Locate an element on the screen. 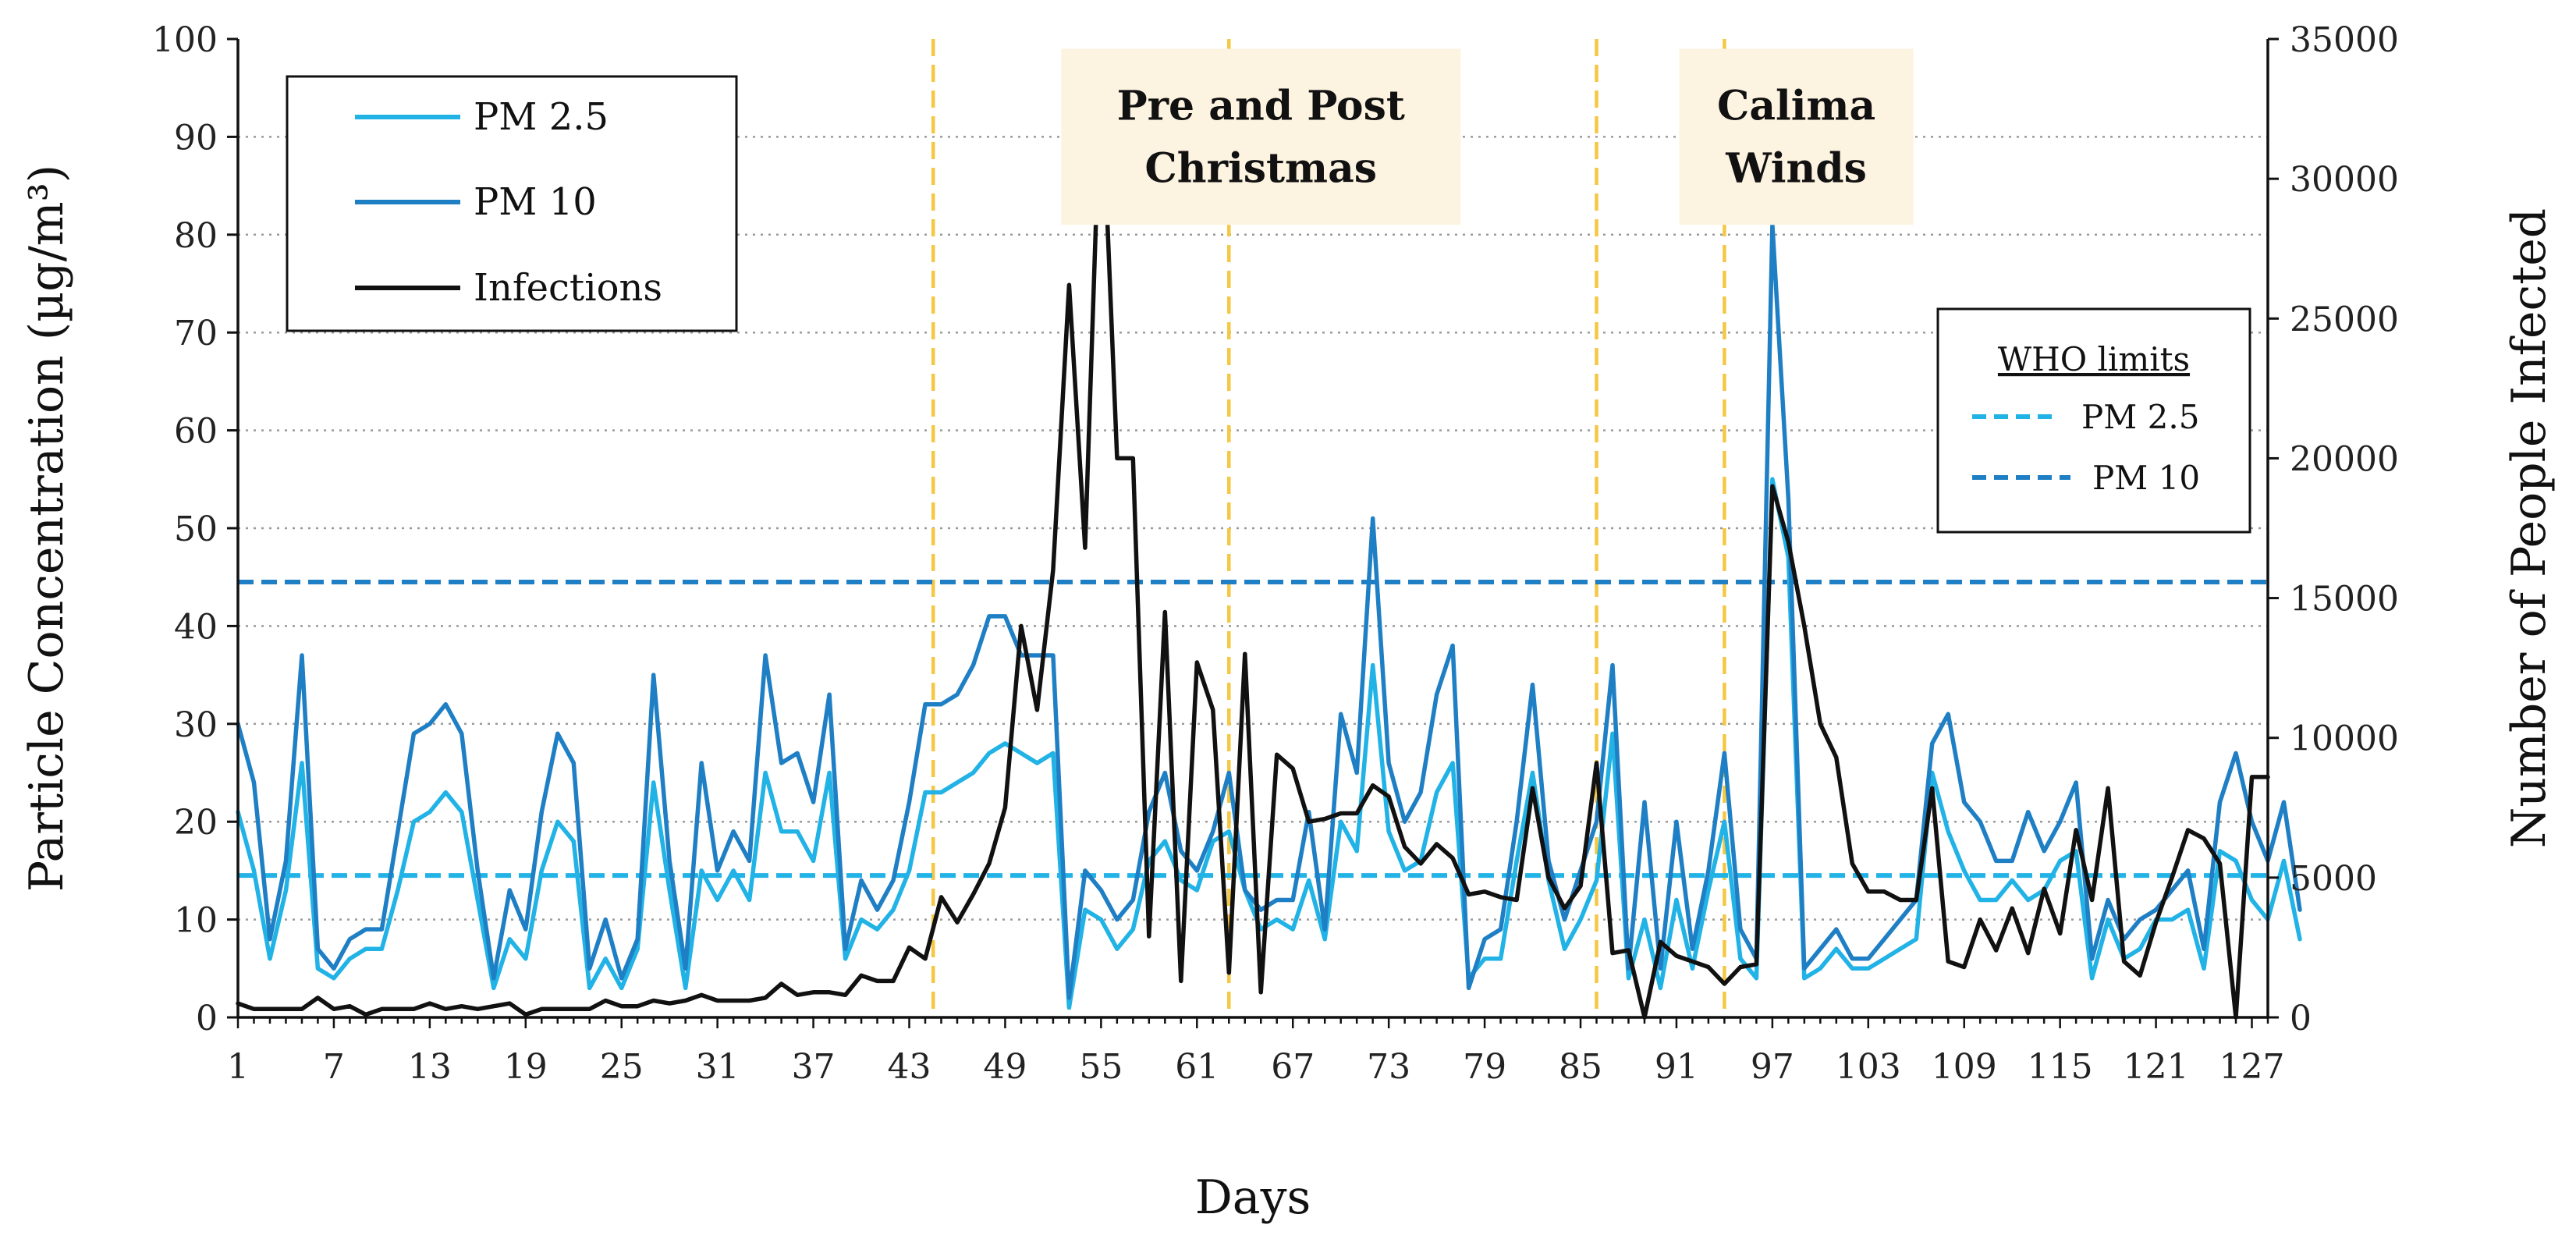  who-legend-label-pm10: PM 10 is located at coordinates (2146, 478).